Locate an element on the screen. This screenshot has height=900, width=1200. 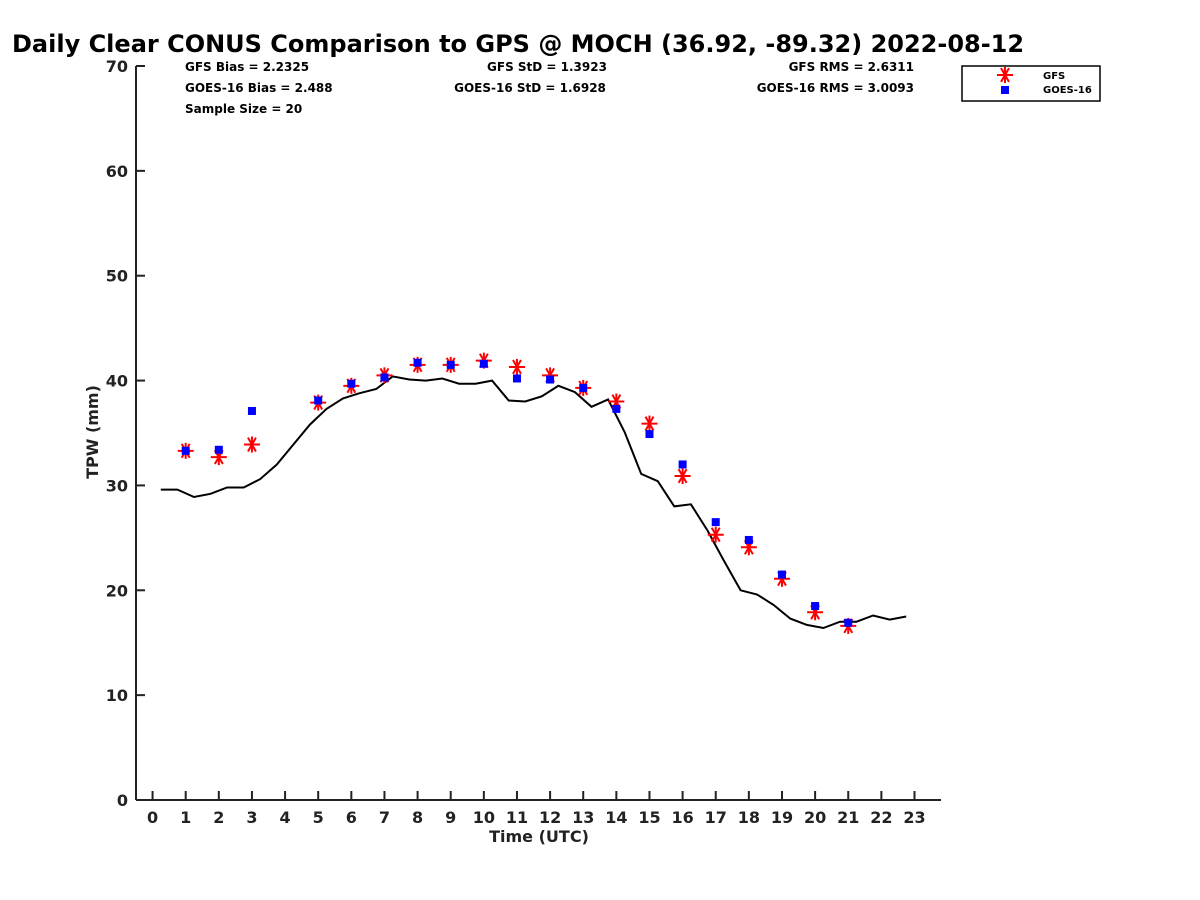
legend-gfs-label: GFS is located at coordinates (1054, 76).